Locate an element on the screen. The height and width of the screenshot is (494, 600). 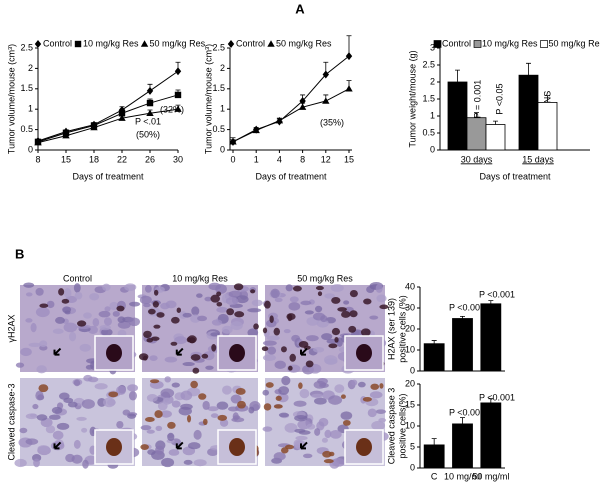
x-tick-label: 50 mg/ml is located at coordinates (490, 476).